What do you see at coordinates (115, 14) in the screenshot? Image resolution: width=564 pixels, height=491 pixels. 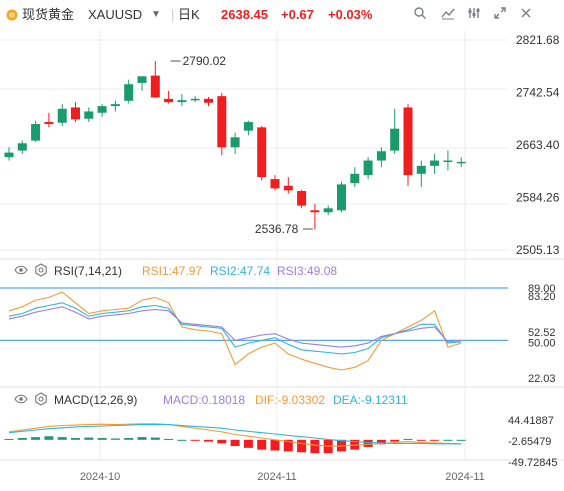 I see `instrument-symbol: XAUUSD` at bounding box center [115, 14].